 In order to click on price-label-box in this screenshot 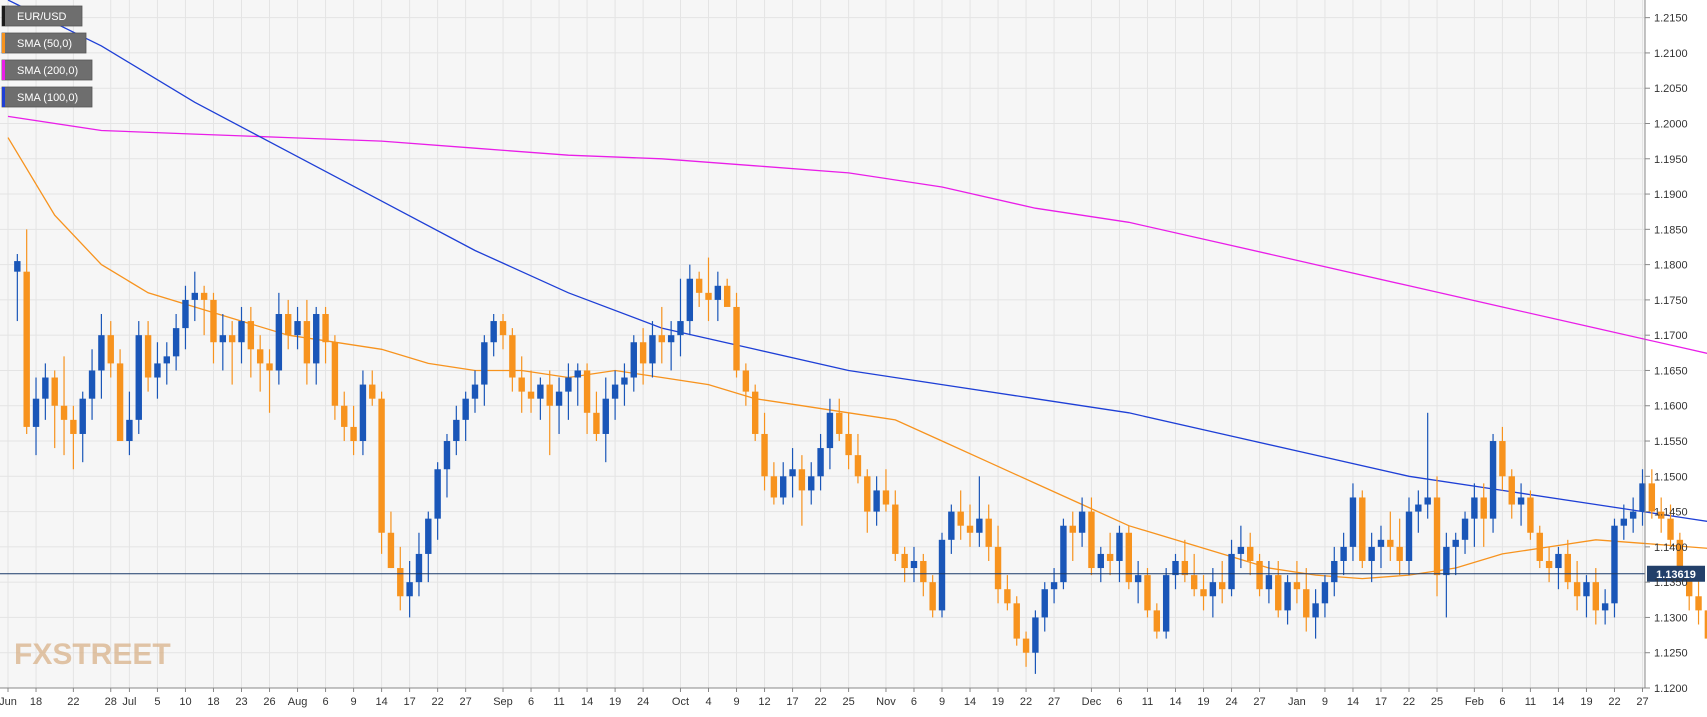, I will do `click(1676, 573)`.